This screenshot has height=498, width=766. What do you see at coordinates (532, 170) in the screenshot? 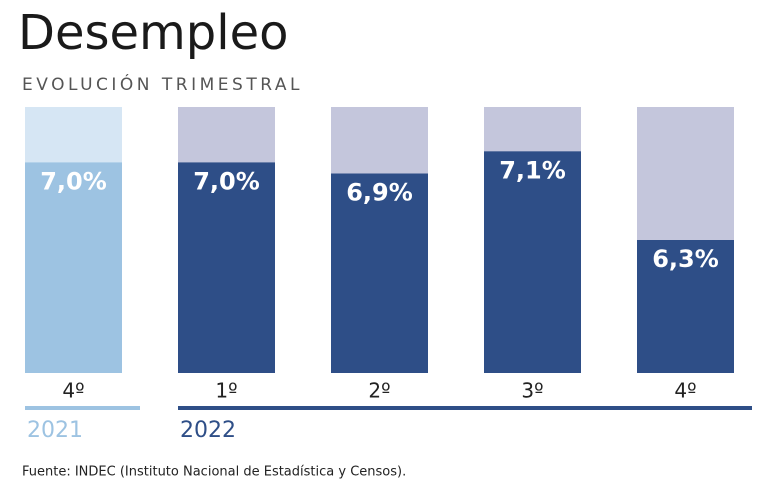
I see `value-label: 7,1%` at bounding box center [532, 170].